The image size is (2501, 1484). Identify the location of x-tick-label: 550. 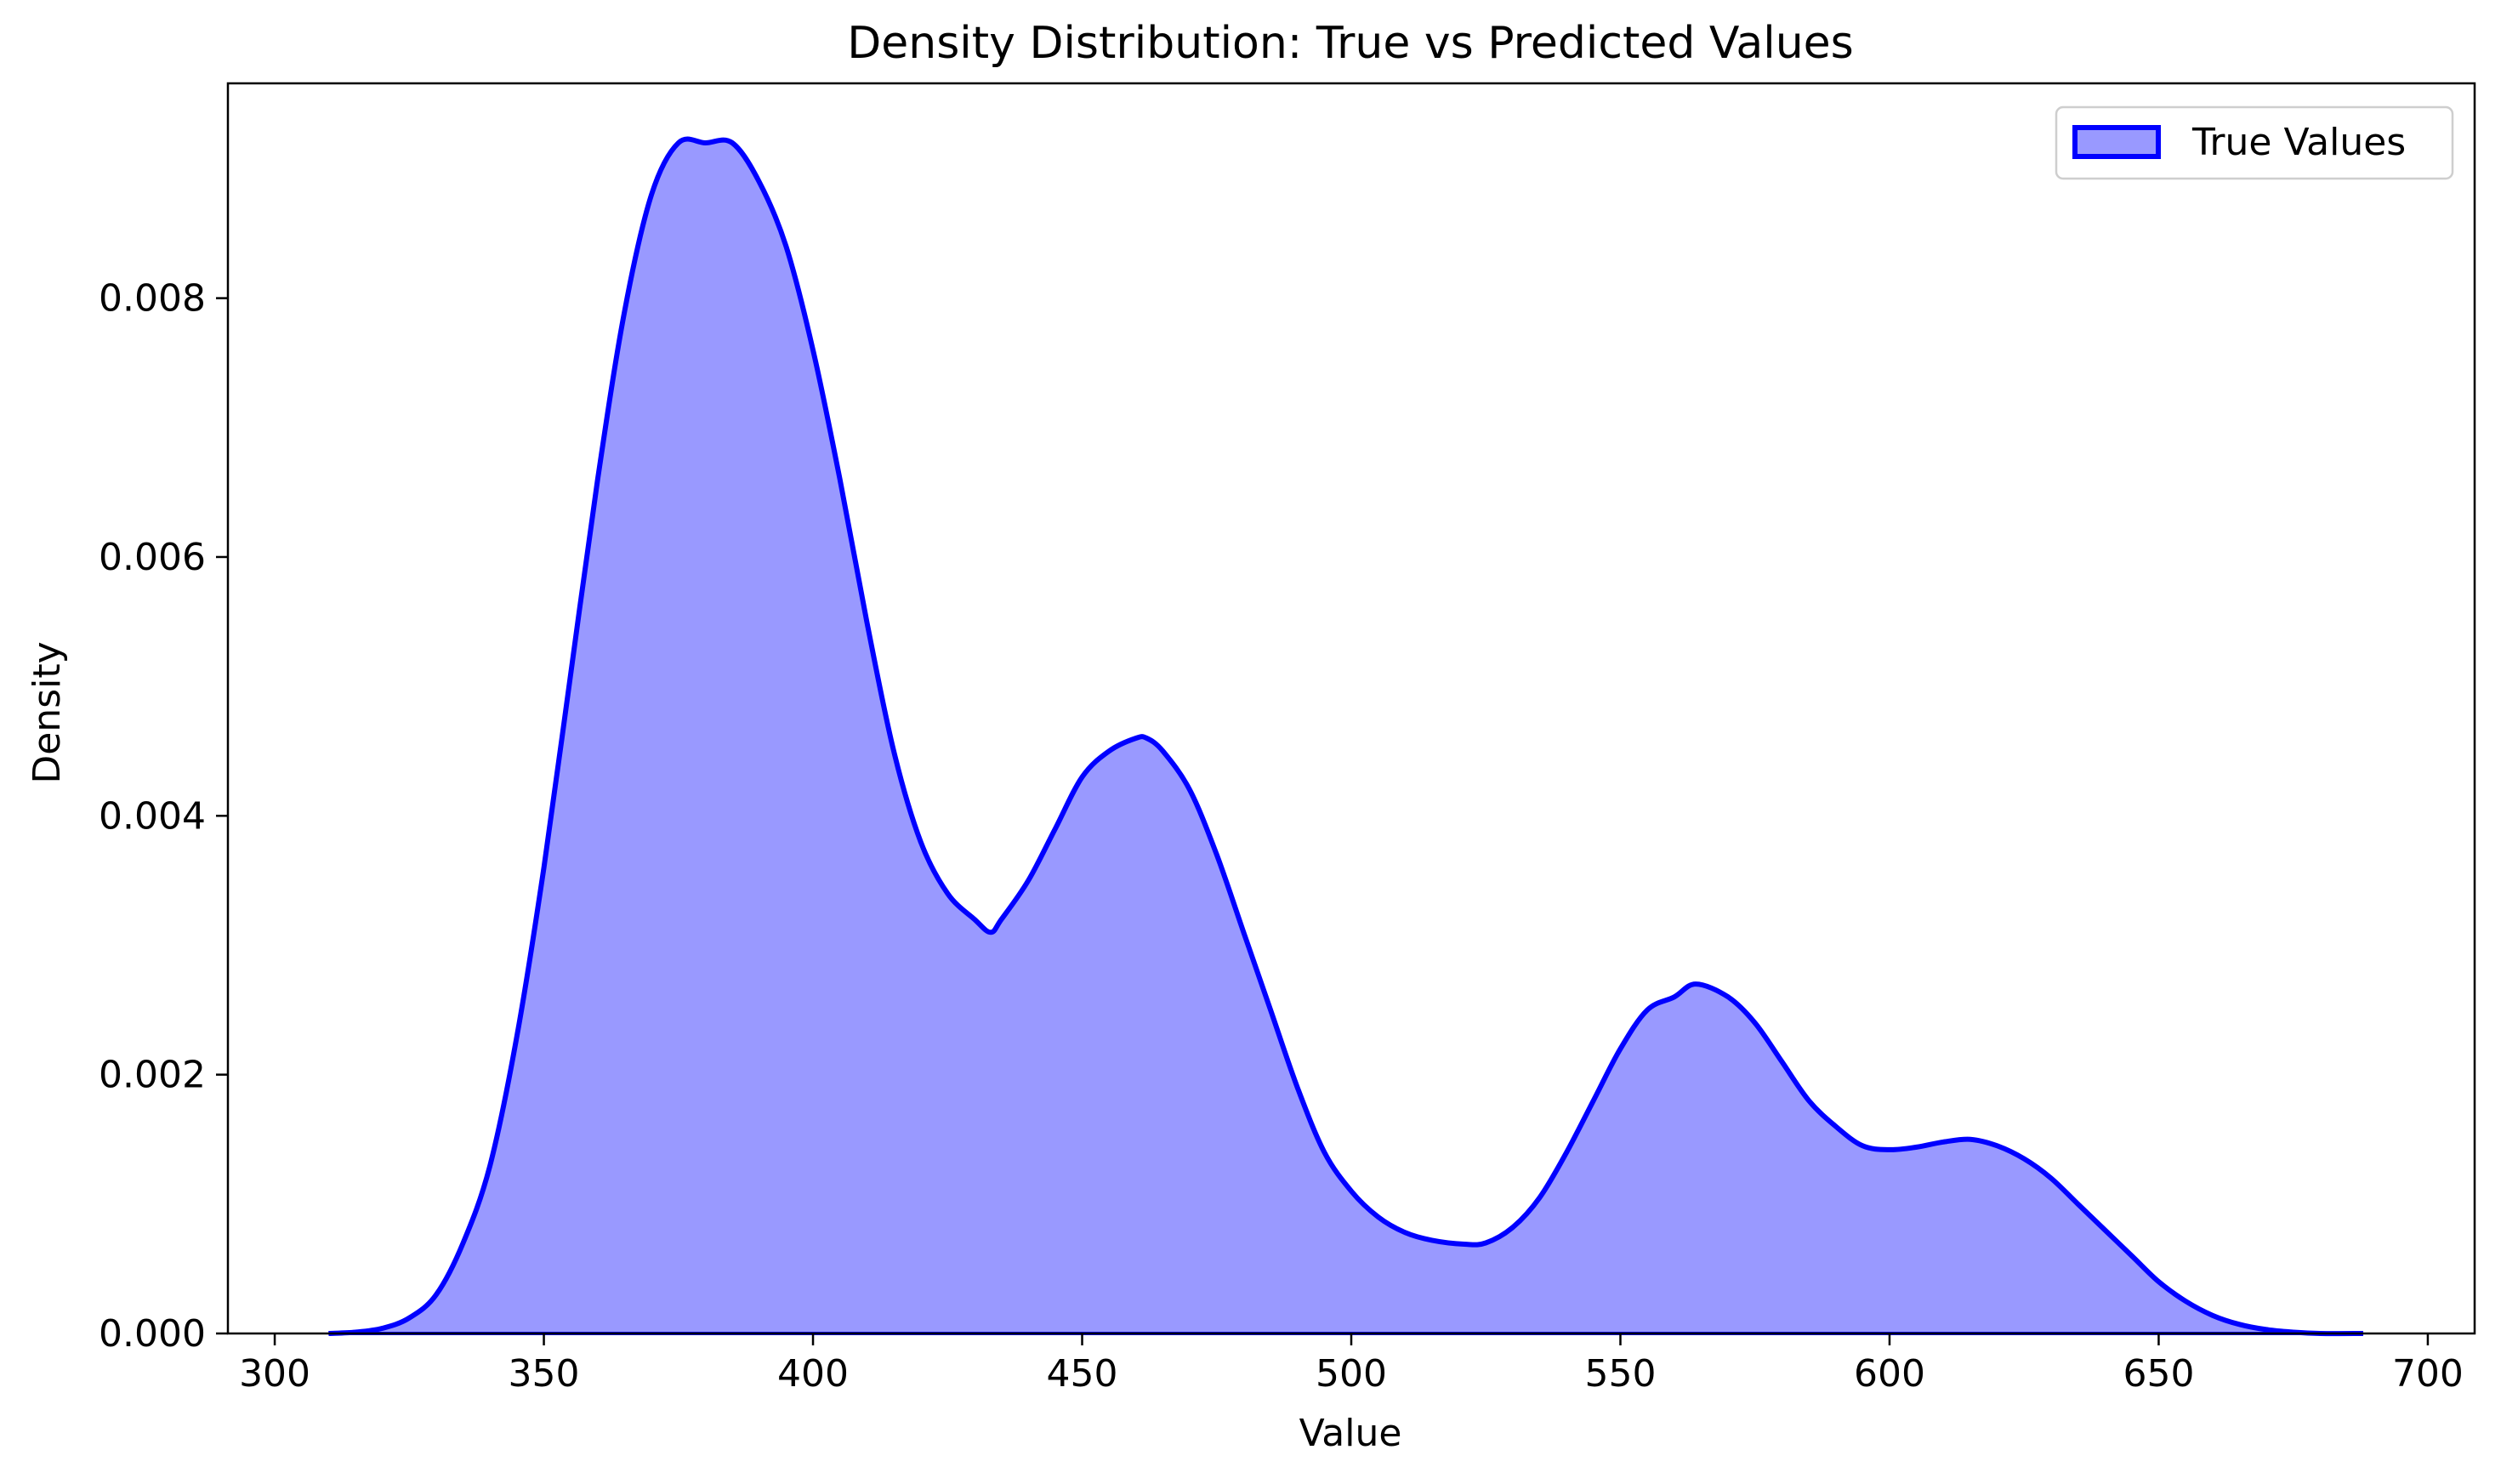
(1620, 1374).